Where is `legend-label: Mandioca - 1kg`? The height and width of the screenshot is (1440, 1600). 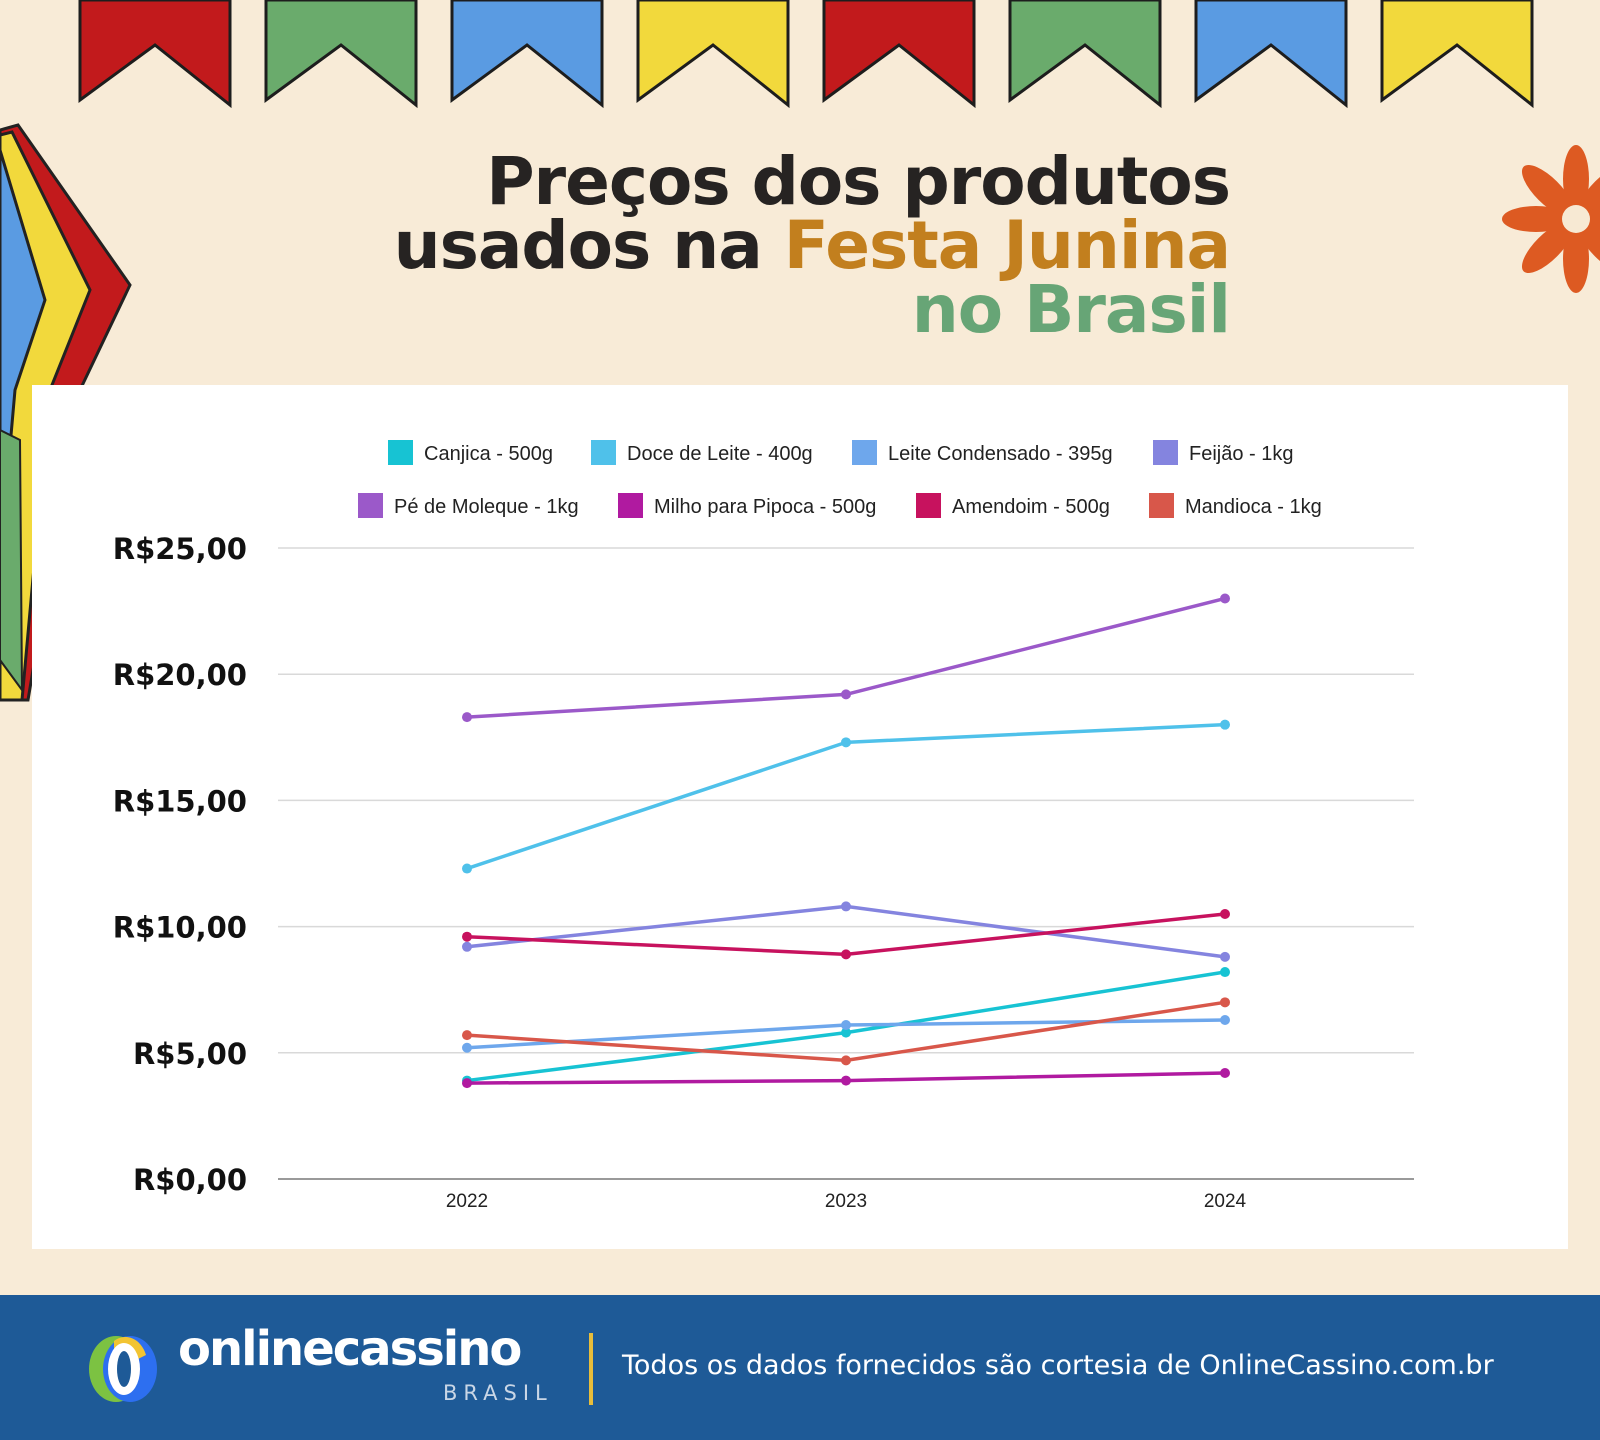 legend-label: Mandioca - 1kg is located at coordinates (1253, 507).